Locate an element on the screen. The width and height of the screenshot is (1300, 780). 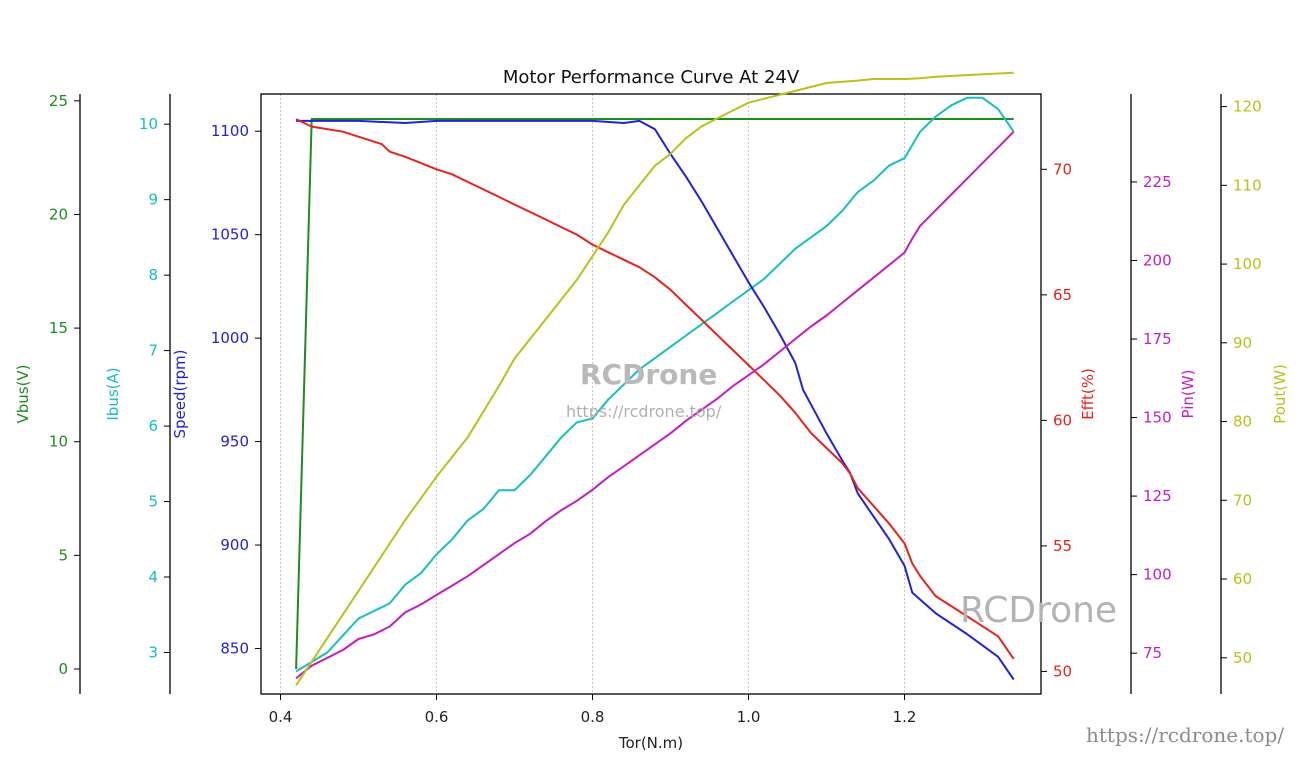
vbus-tick-label: 25 is located at coordinates (58, 101).